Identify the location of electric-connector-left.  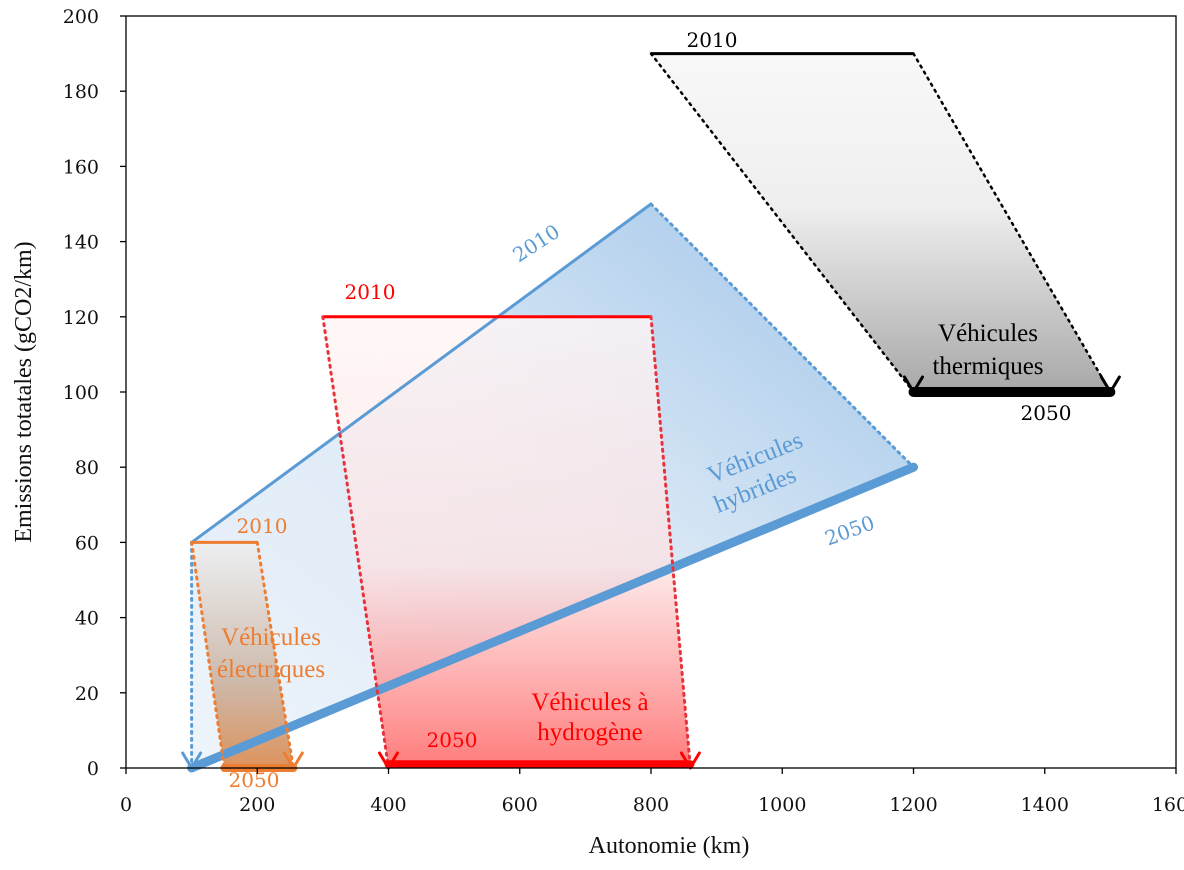
(208, 655).